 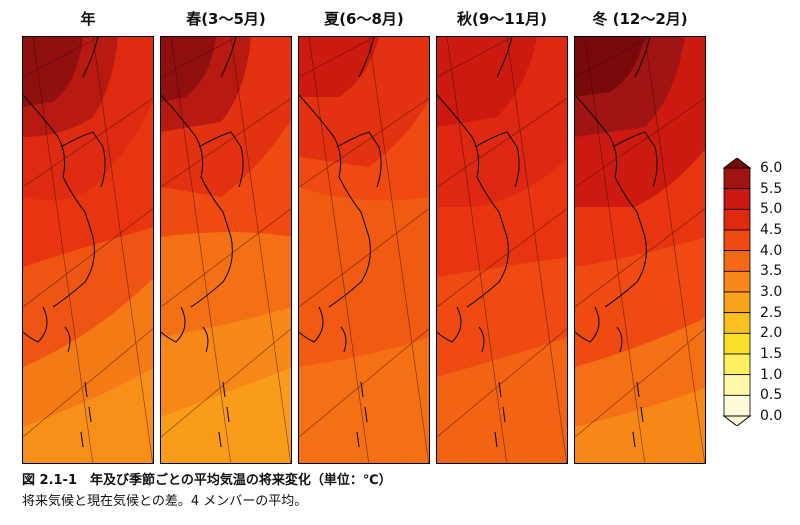 What do you see at coordinates (88, 250) in the screenshot?
I see `map-annual` at bounding box center [88, 250].